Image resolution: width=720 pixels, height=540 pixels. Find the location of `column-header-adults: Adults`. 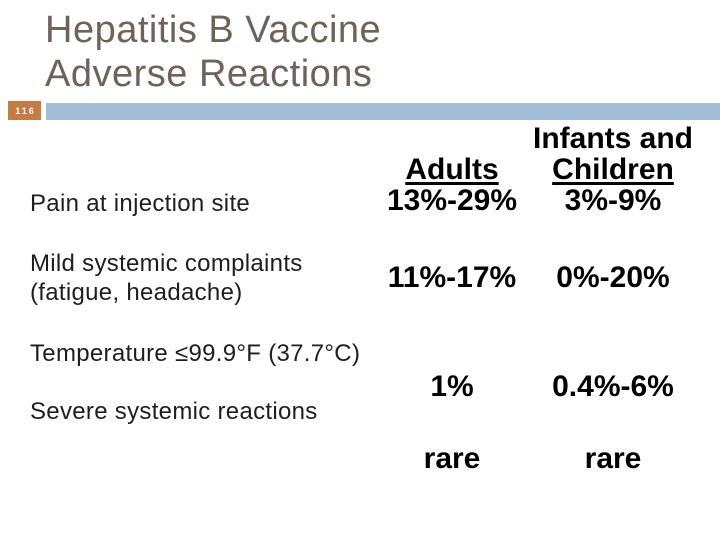

column-header-adults: Adults is located at coordinates (452, 170).